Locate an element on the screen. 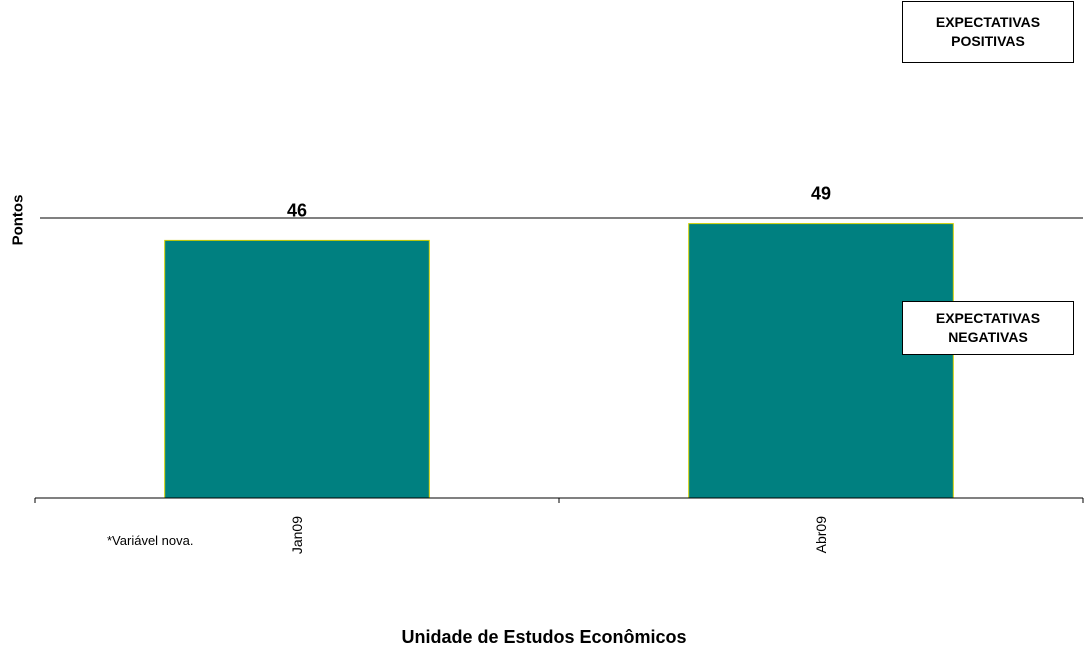 This screenshot has width=1088, height=657. footer-title: Unidade de Estudos Econômicos is located at coordinates (544, 637).